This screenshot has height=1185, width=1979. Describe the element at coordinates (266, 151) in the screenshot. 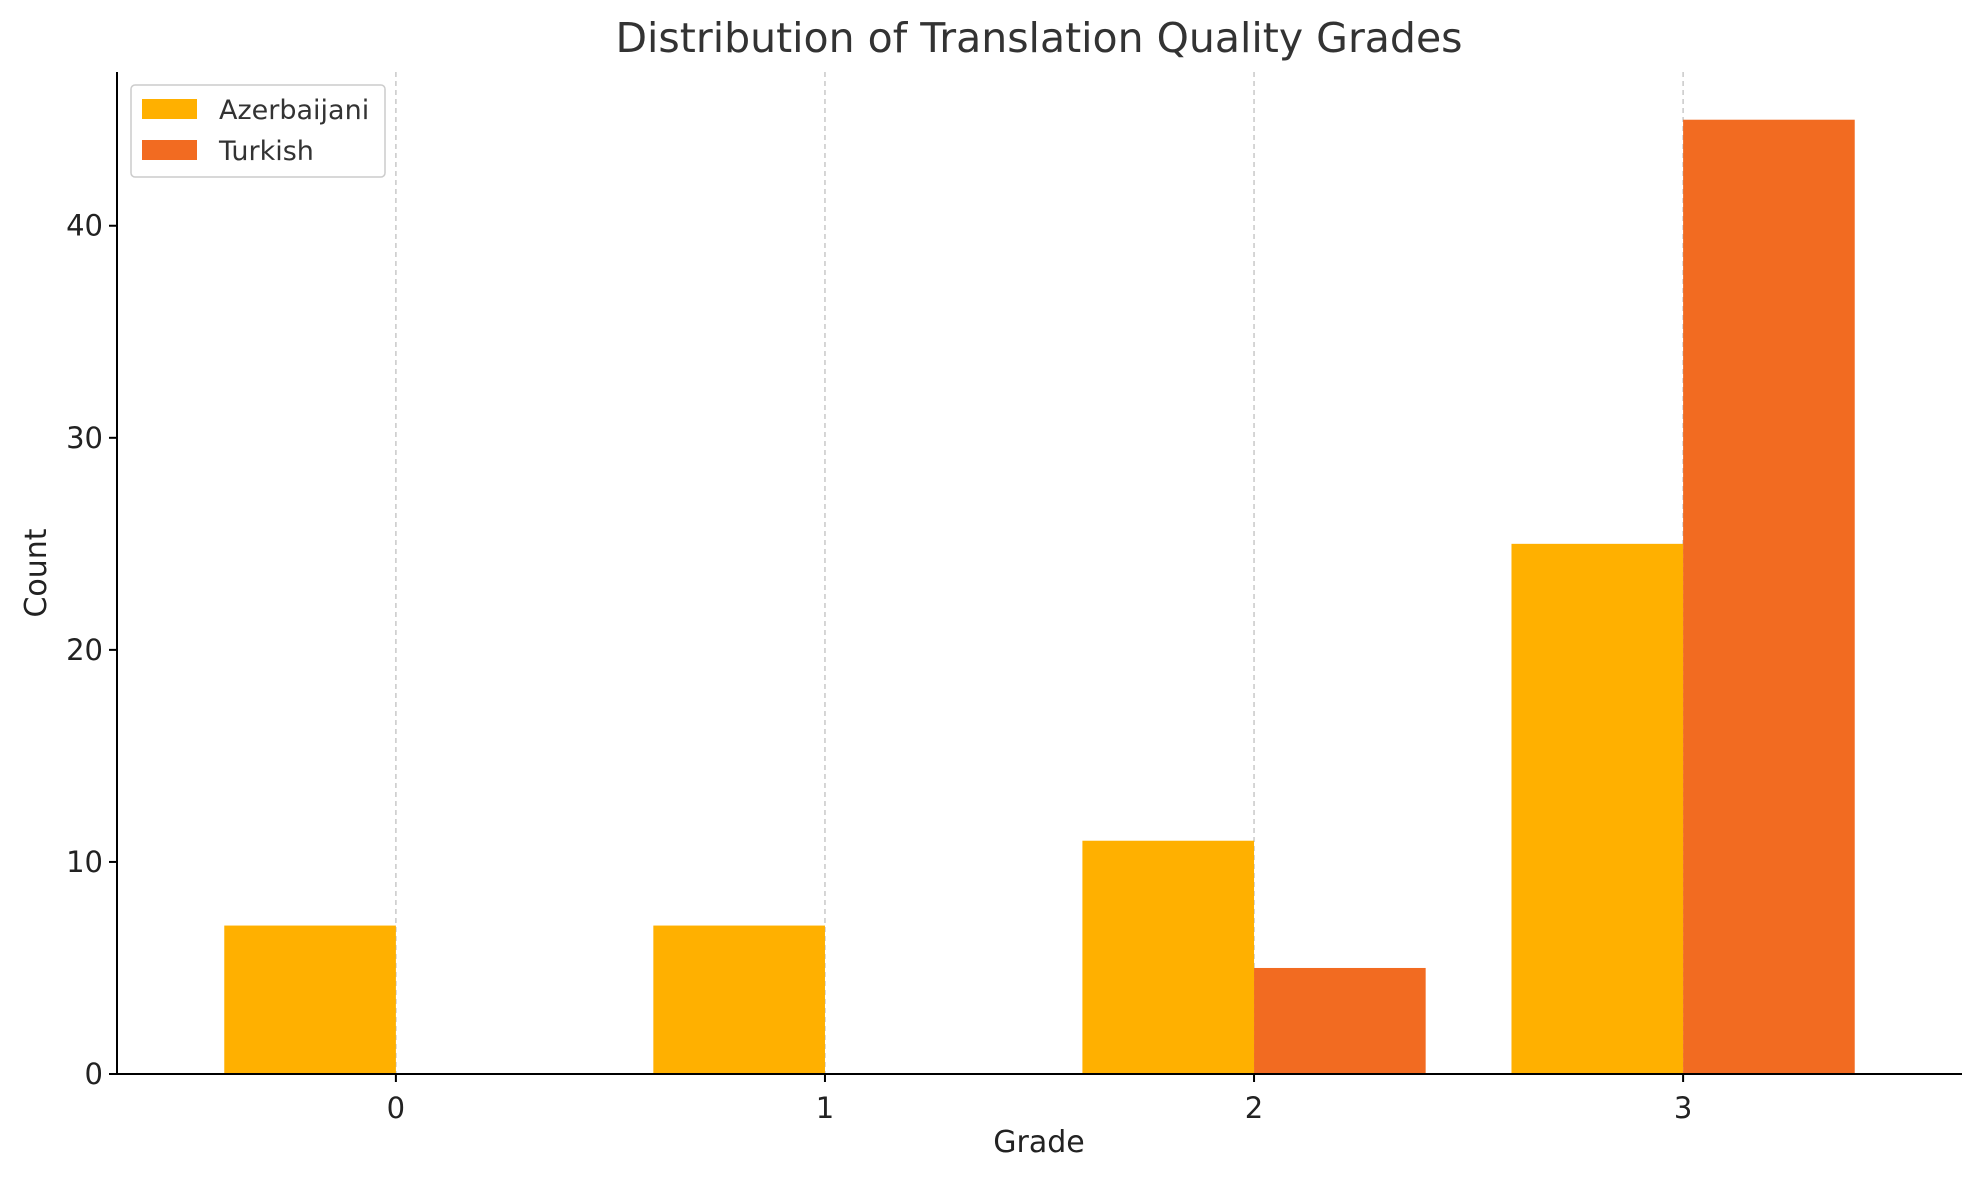

I see `legend-label-turkish: Turkish` at that location.